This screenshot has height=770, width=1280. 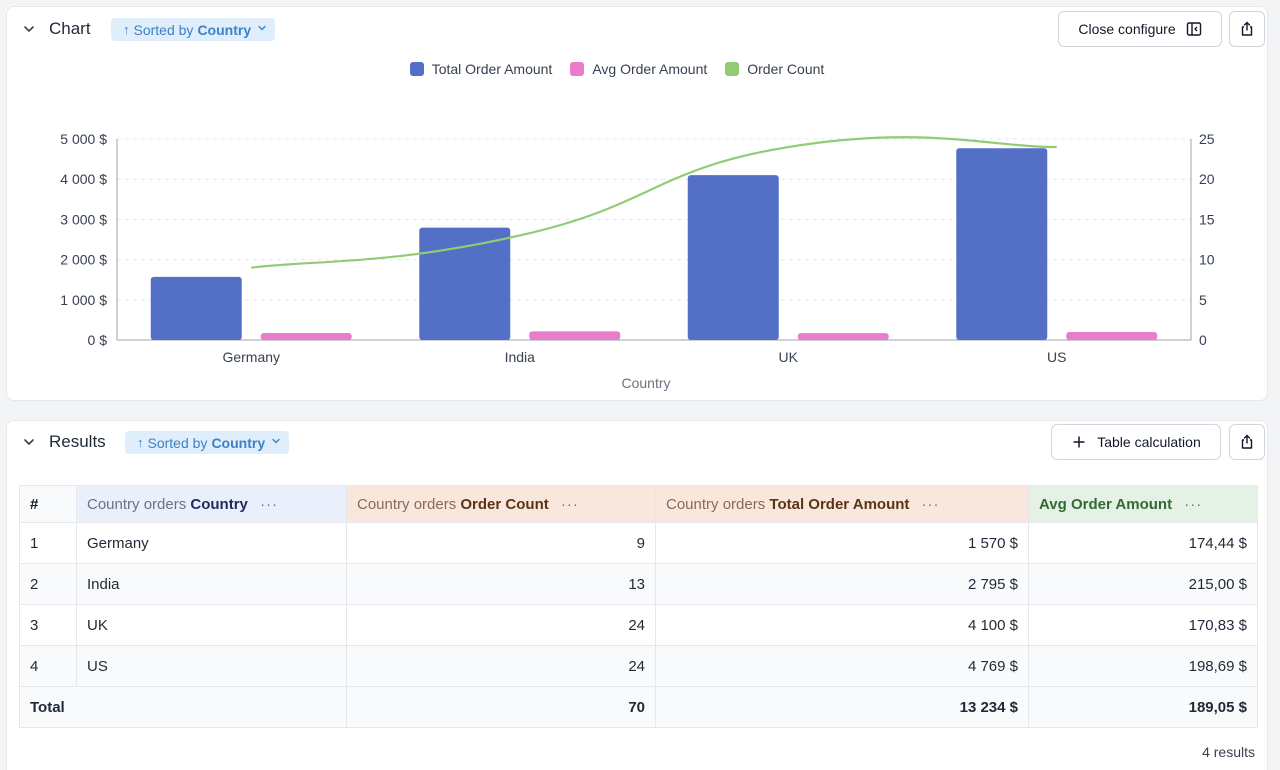 What do you see at coordinates (1127, 29) in the screenshot?
I see `close-configure-label: Close configure` at bounding box center [1127, 29].